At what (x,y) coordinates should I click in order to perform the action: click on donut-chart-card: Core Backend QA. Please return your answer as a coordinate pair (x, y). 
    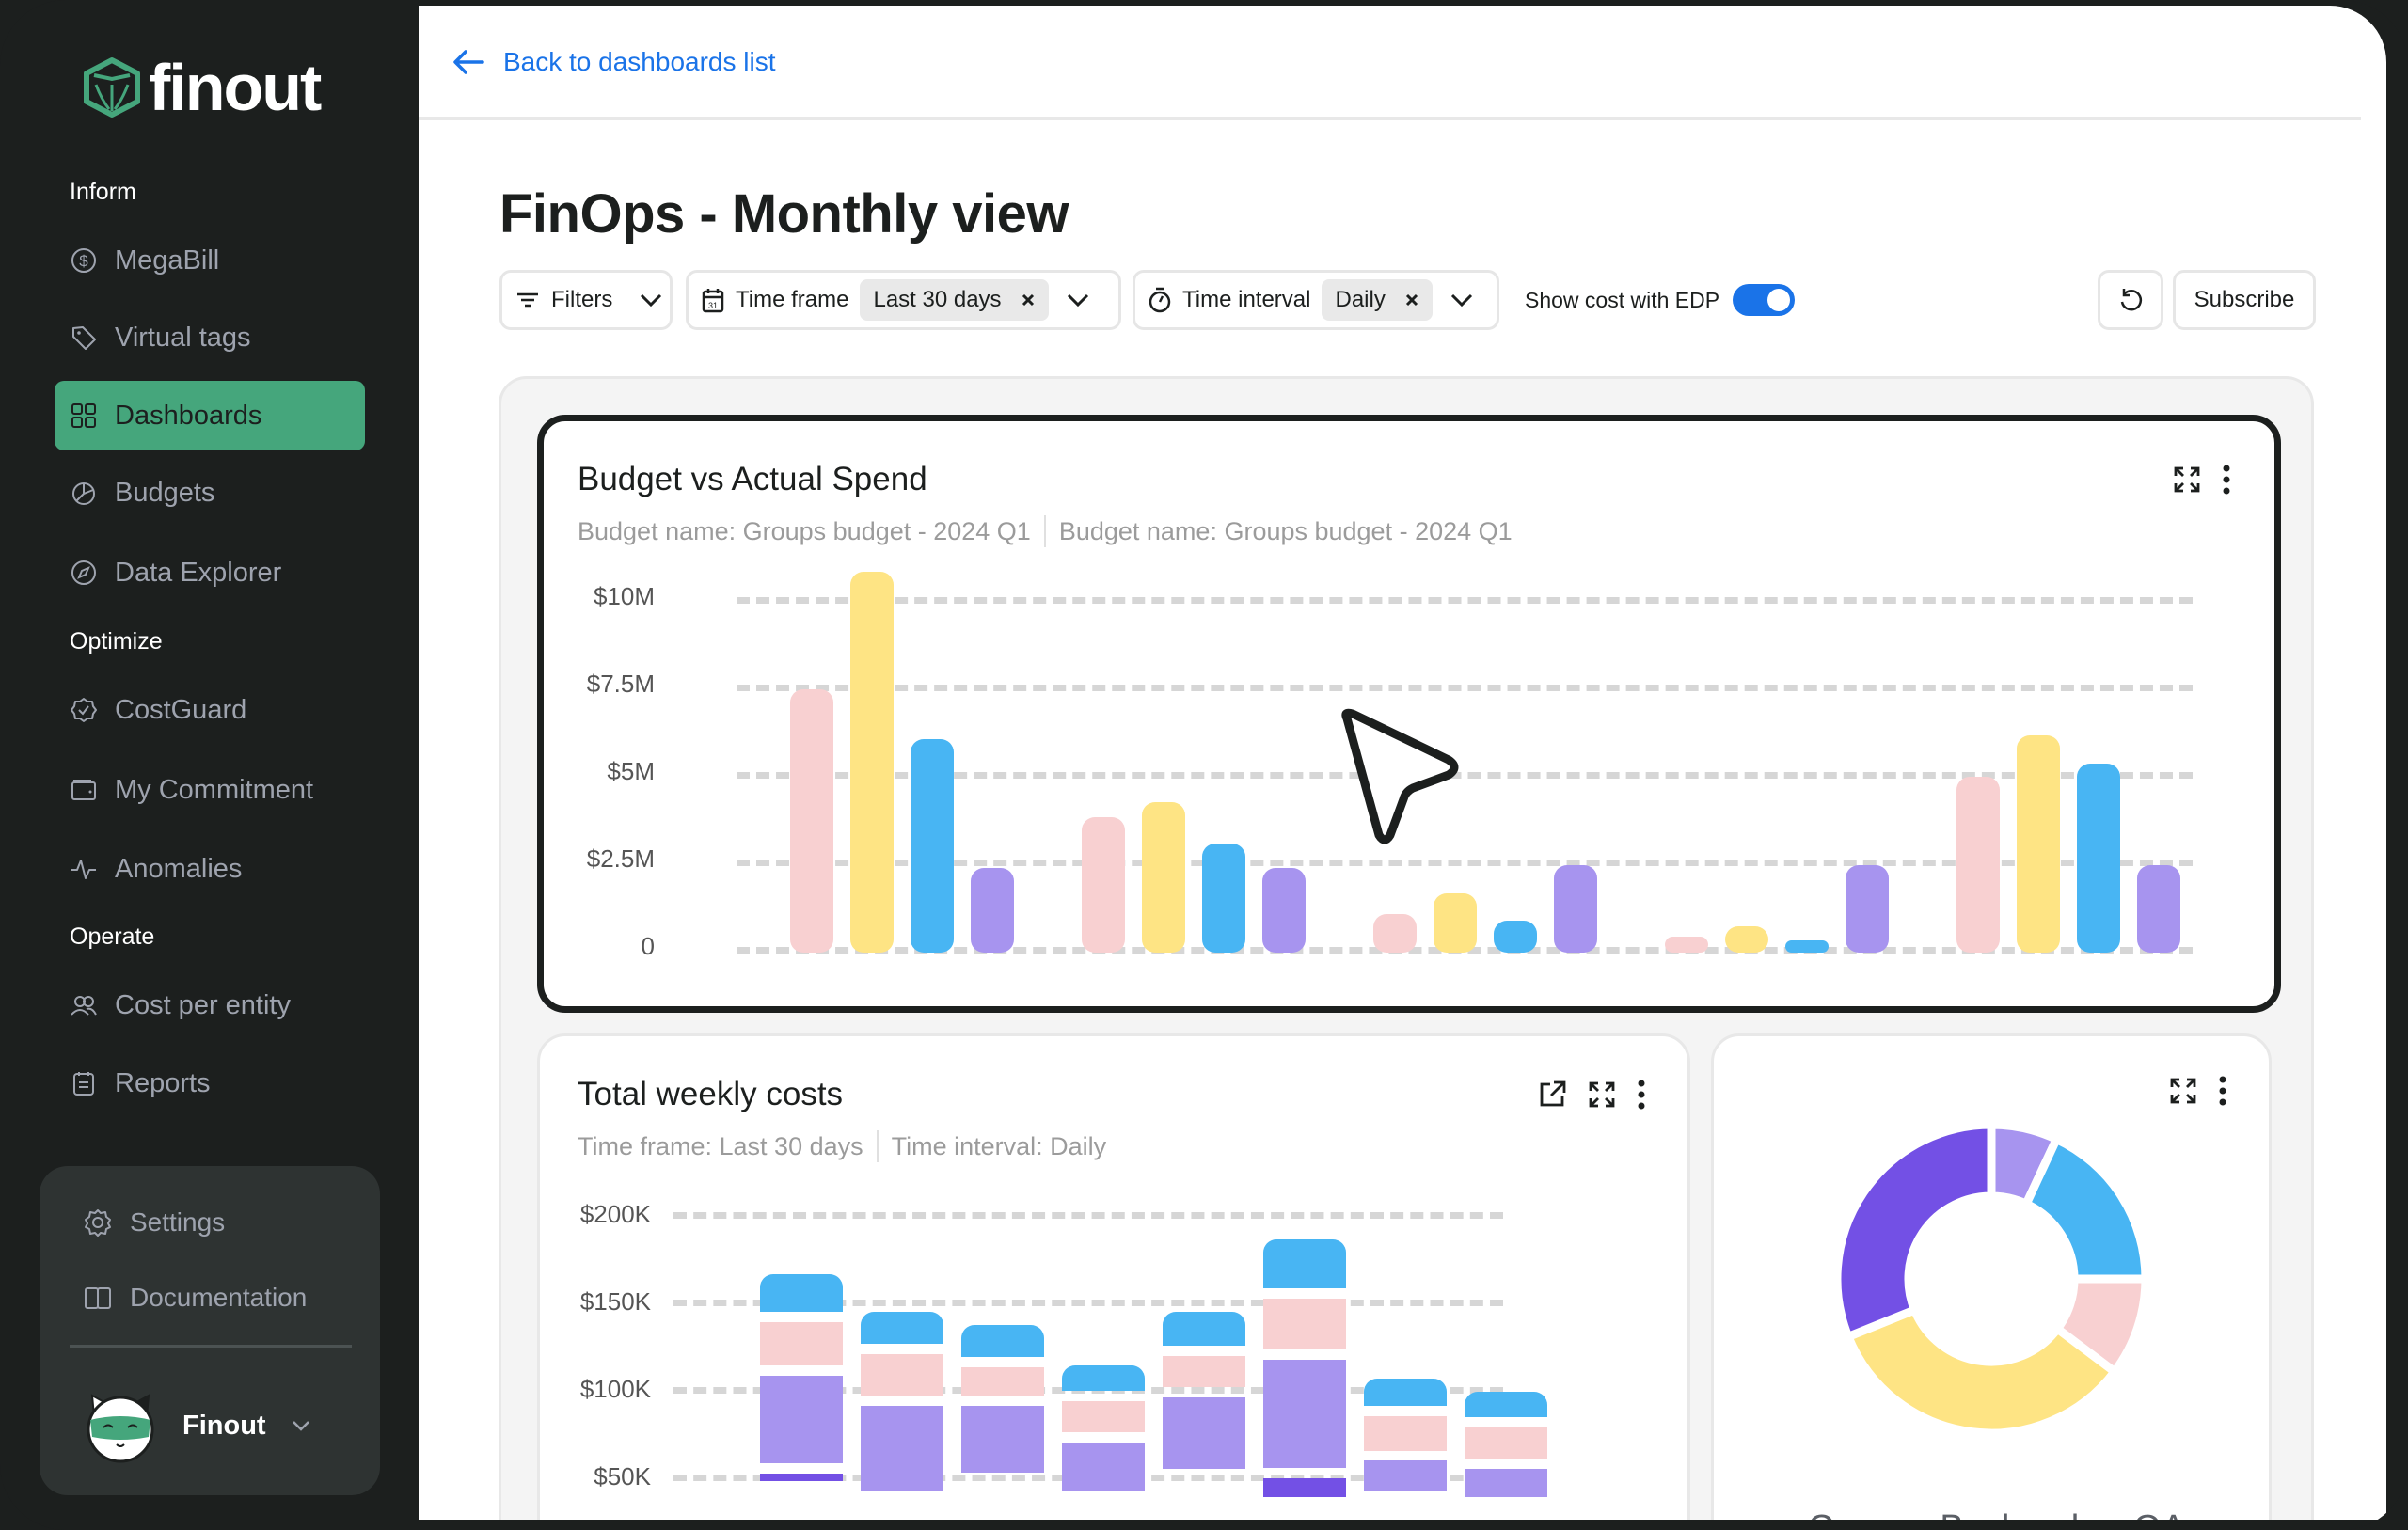
    Looking at the image, I should click on (1992, 1276).